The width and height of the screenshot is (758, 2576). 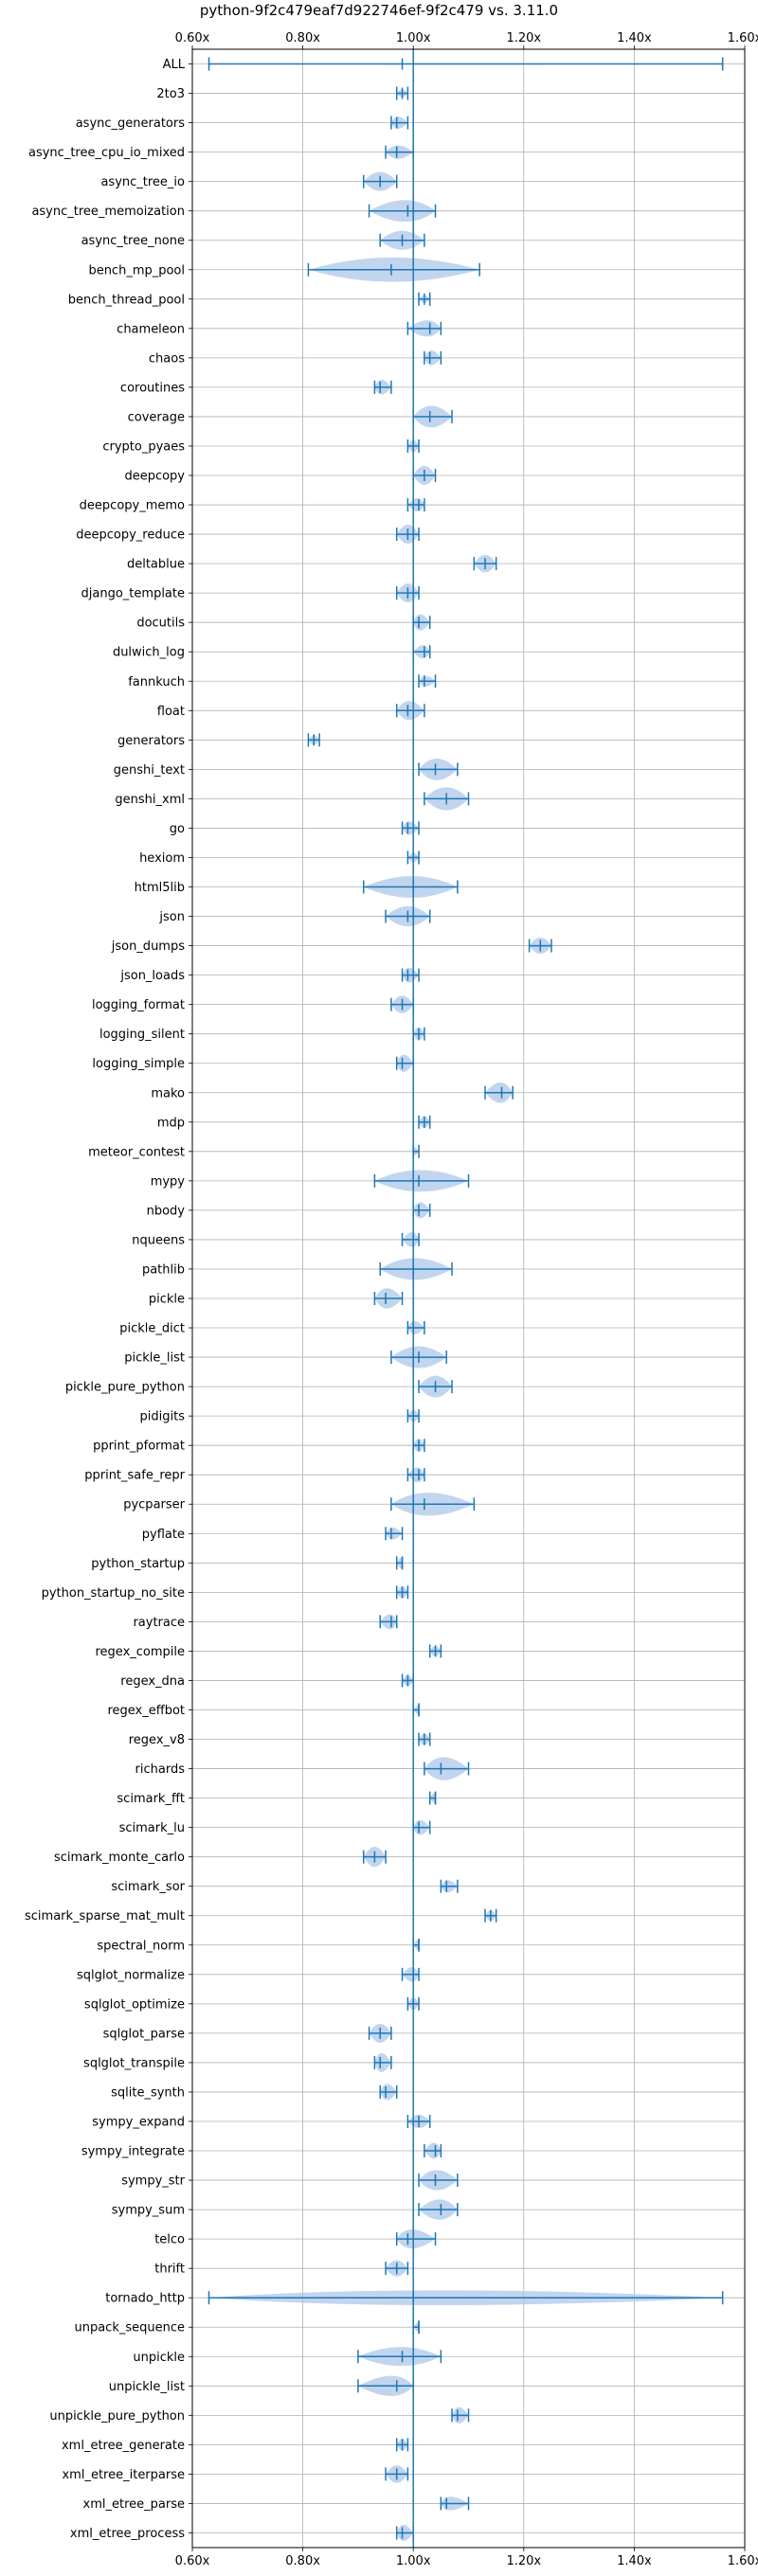 I want to click on y-tick-label: deepcopy_memo, so click(x=132, y=506).